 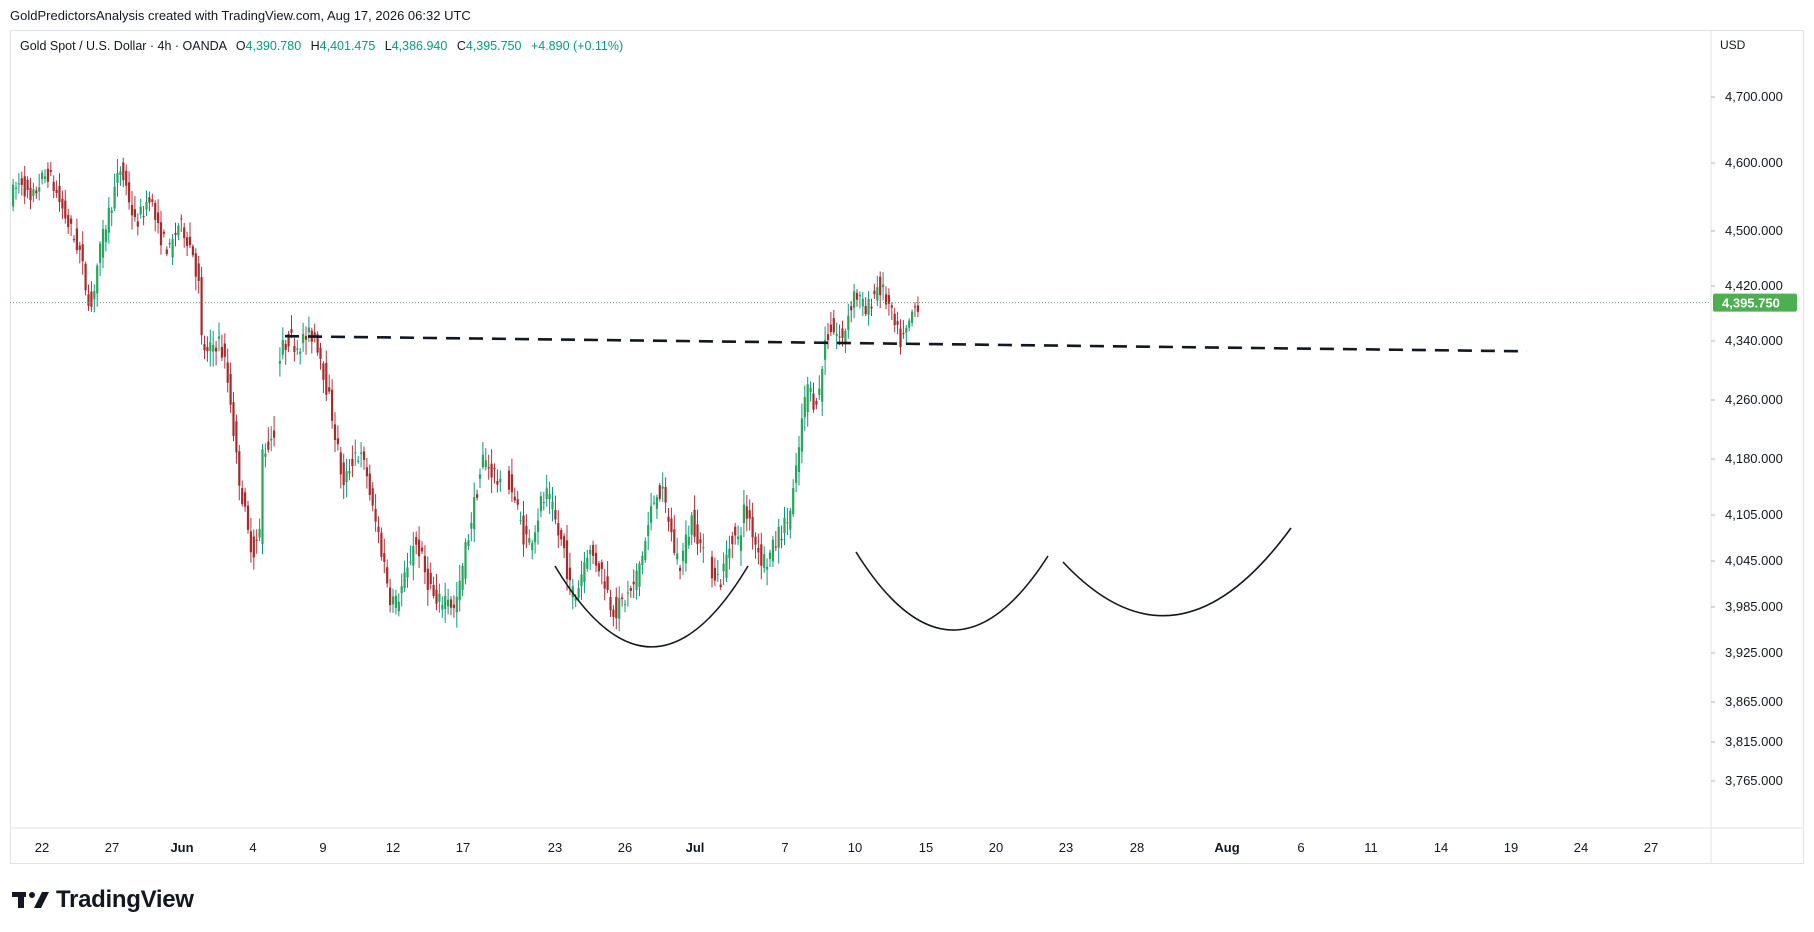 What do you see at coordinates (1441, 847) in the screenshot?
I see `x-tick-label: 14` at bounding box center [1441, 847].